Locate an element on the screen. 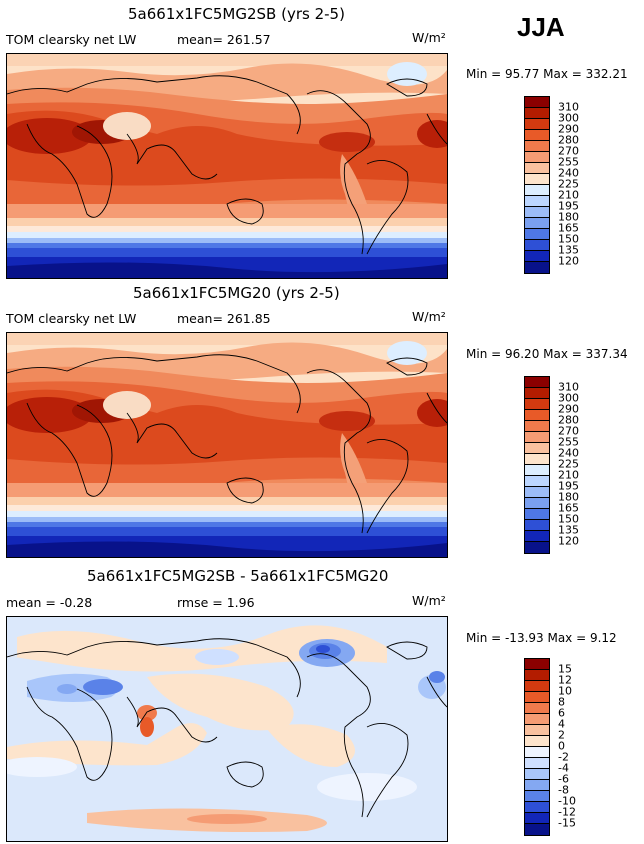 The image size is (644, 844). panel-2-title: 5a661x1FC5MG20 (yrs 2-5) is located at coordinates (236, 293).